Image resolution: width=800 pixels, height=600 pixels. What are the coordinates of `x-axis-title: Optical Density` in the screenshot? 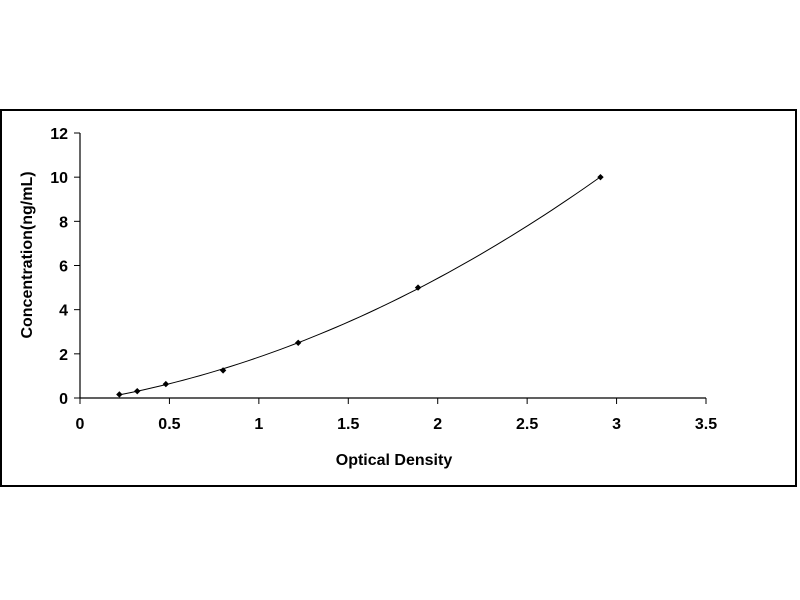 It's located at (394, 460).